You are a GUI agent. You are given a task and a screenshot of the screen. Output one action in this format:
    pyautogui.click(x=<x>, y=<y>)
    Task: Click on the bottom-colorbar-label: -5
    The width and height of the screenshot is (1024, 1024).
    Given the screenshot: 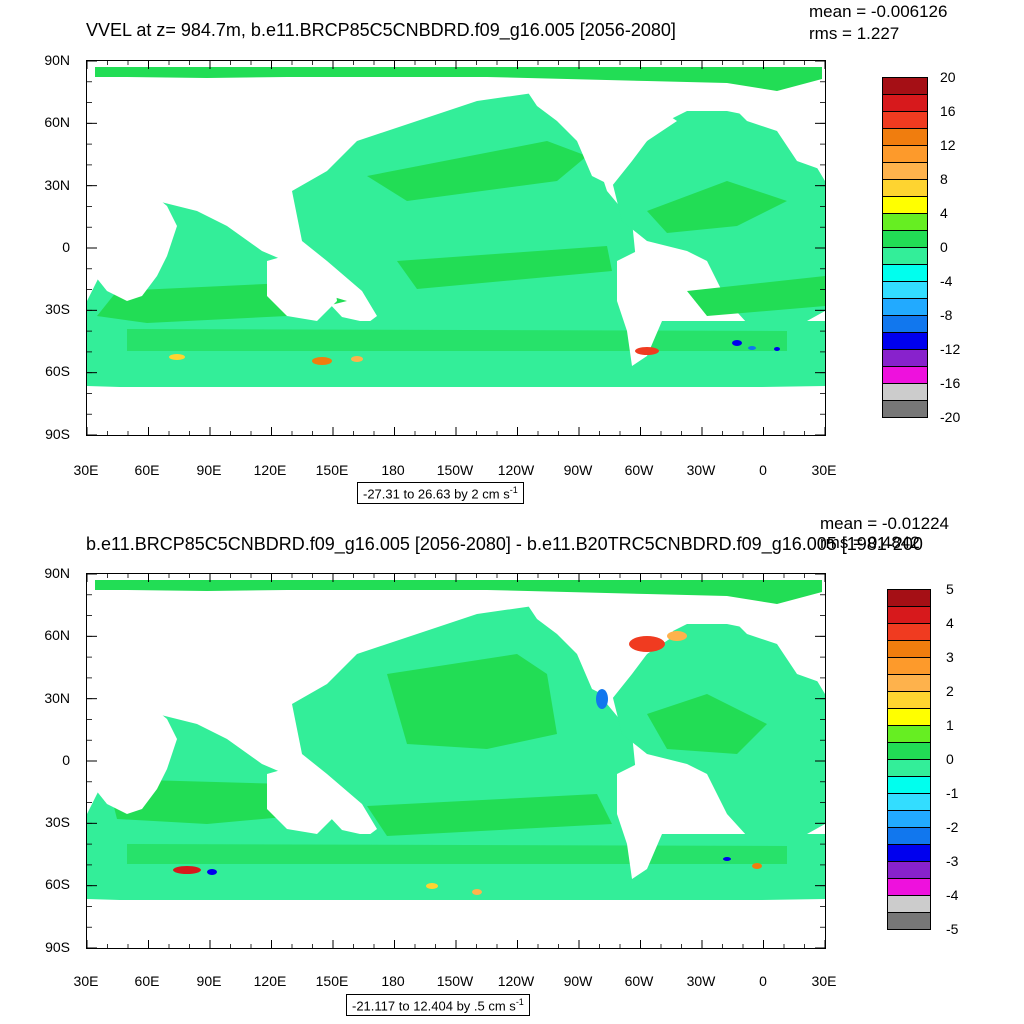 What is the action you would take?
    pyautogui.click(x=952, y=929)
    